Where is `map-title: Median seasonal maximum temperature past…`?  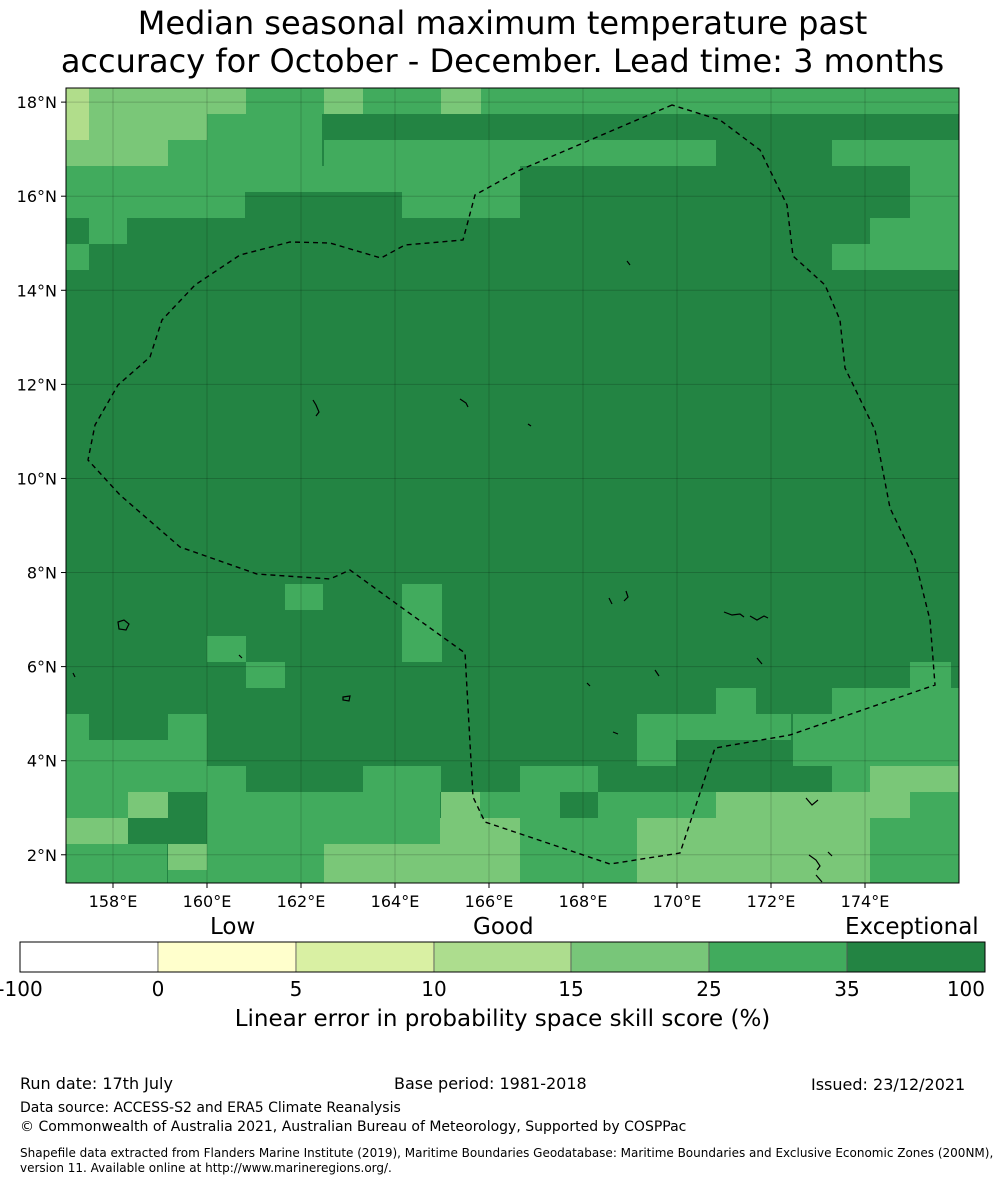
map-title: Median seasonal maximum temperature past… is located at coordinates (502, 42).